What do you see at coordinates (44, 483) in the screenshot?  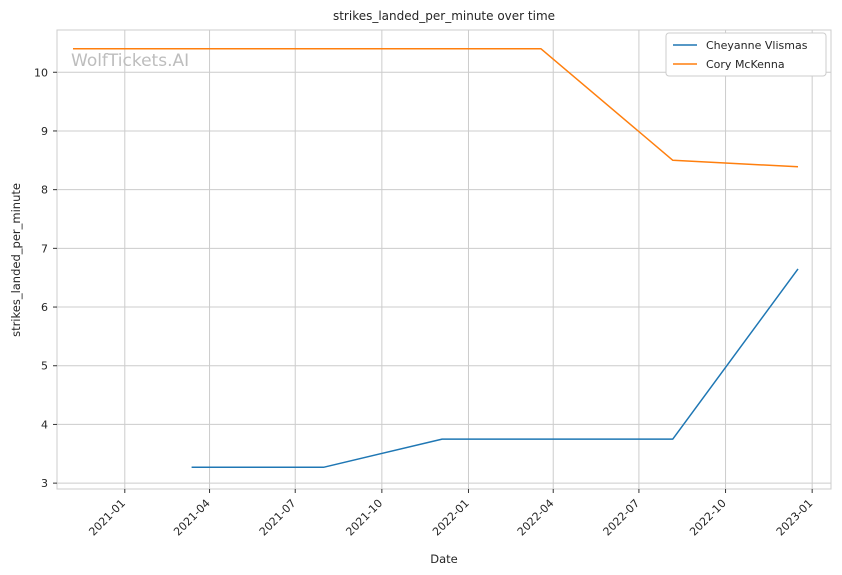 I see `y-tick-label: 3` at bounding box center [44, 483].